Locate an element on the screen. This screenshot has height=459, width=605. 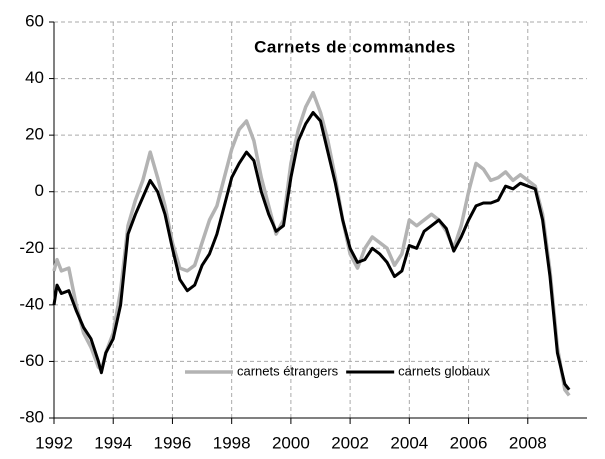
x-tick-label: 2002 is located at coordinates (350, 442).